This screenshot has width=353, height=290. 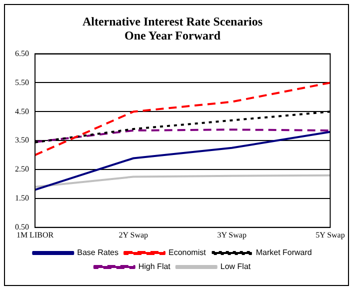 What do you see at coordinates (22, 111) in the screenshot?
I see `y-tick-label: 4.50` at bounding box center [22, 111].